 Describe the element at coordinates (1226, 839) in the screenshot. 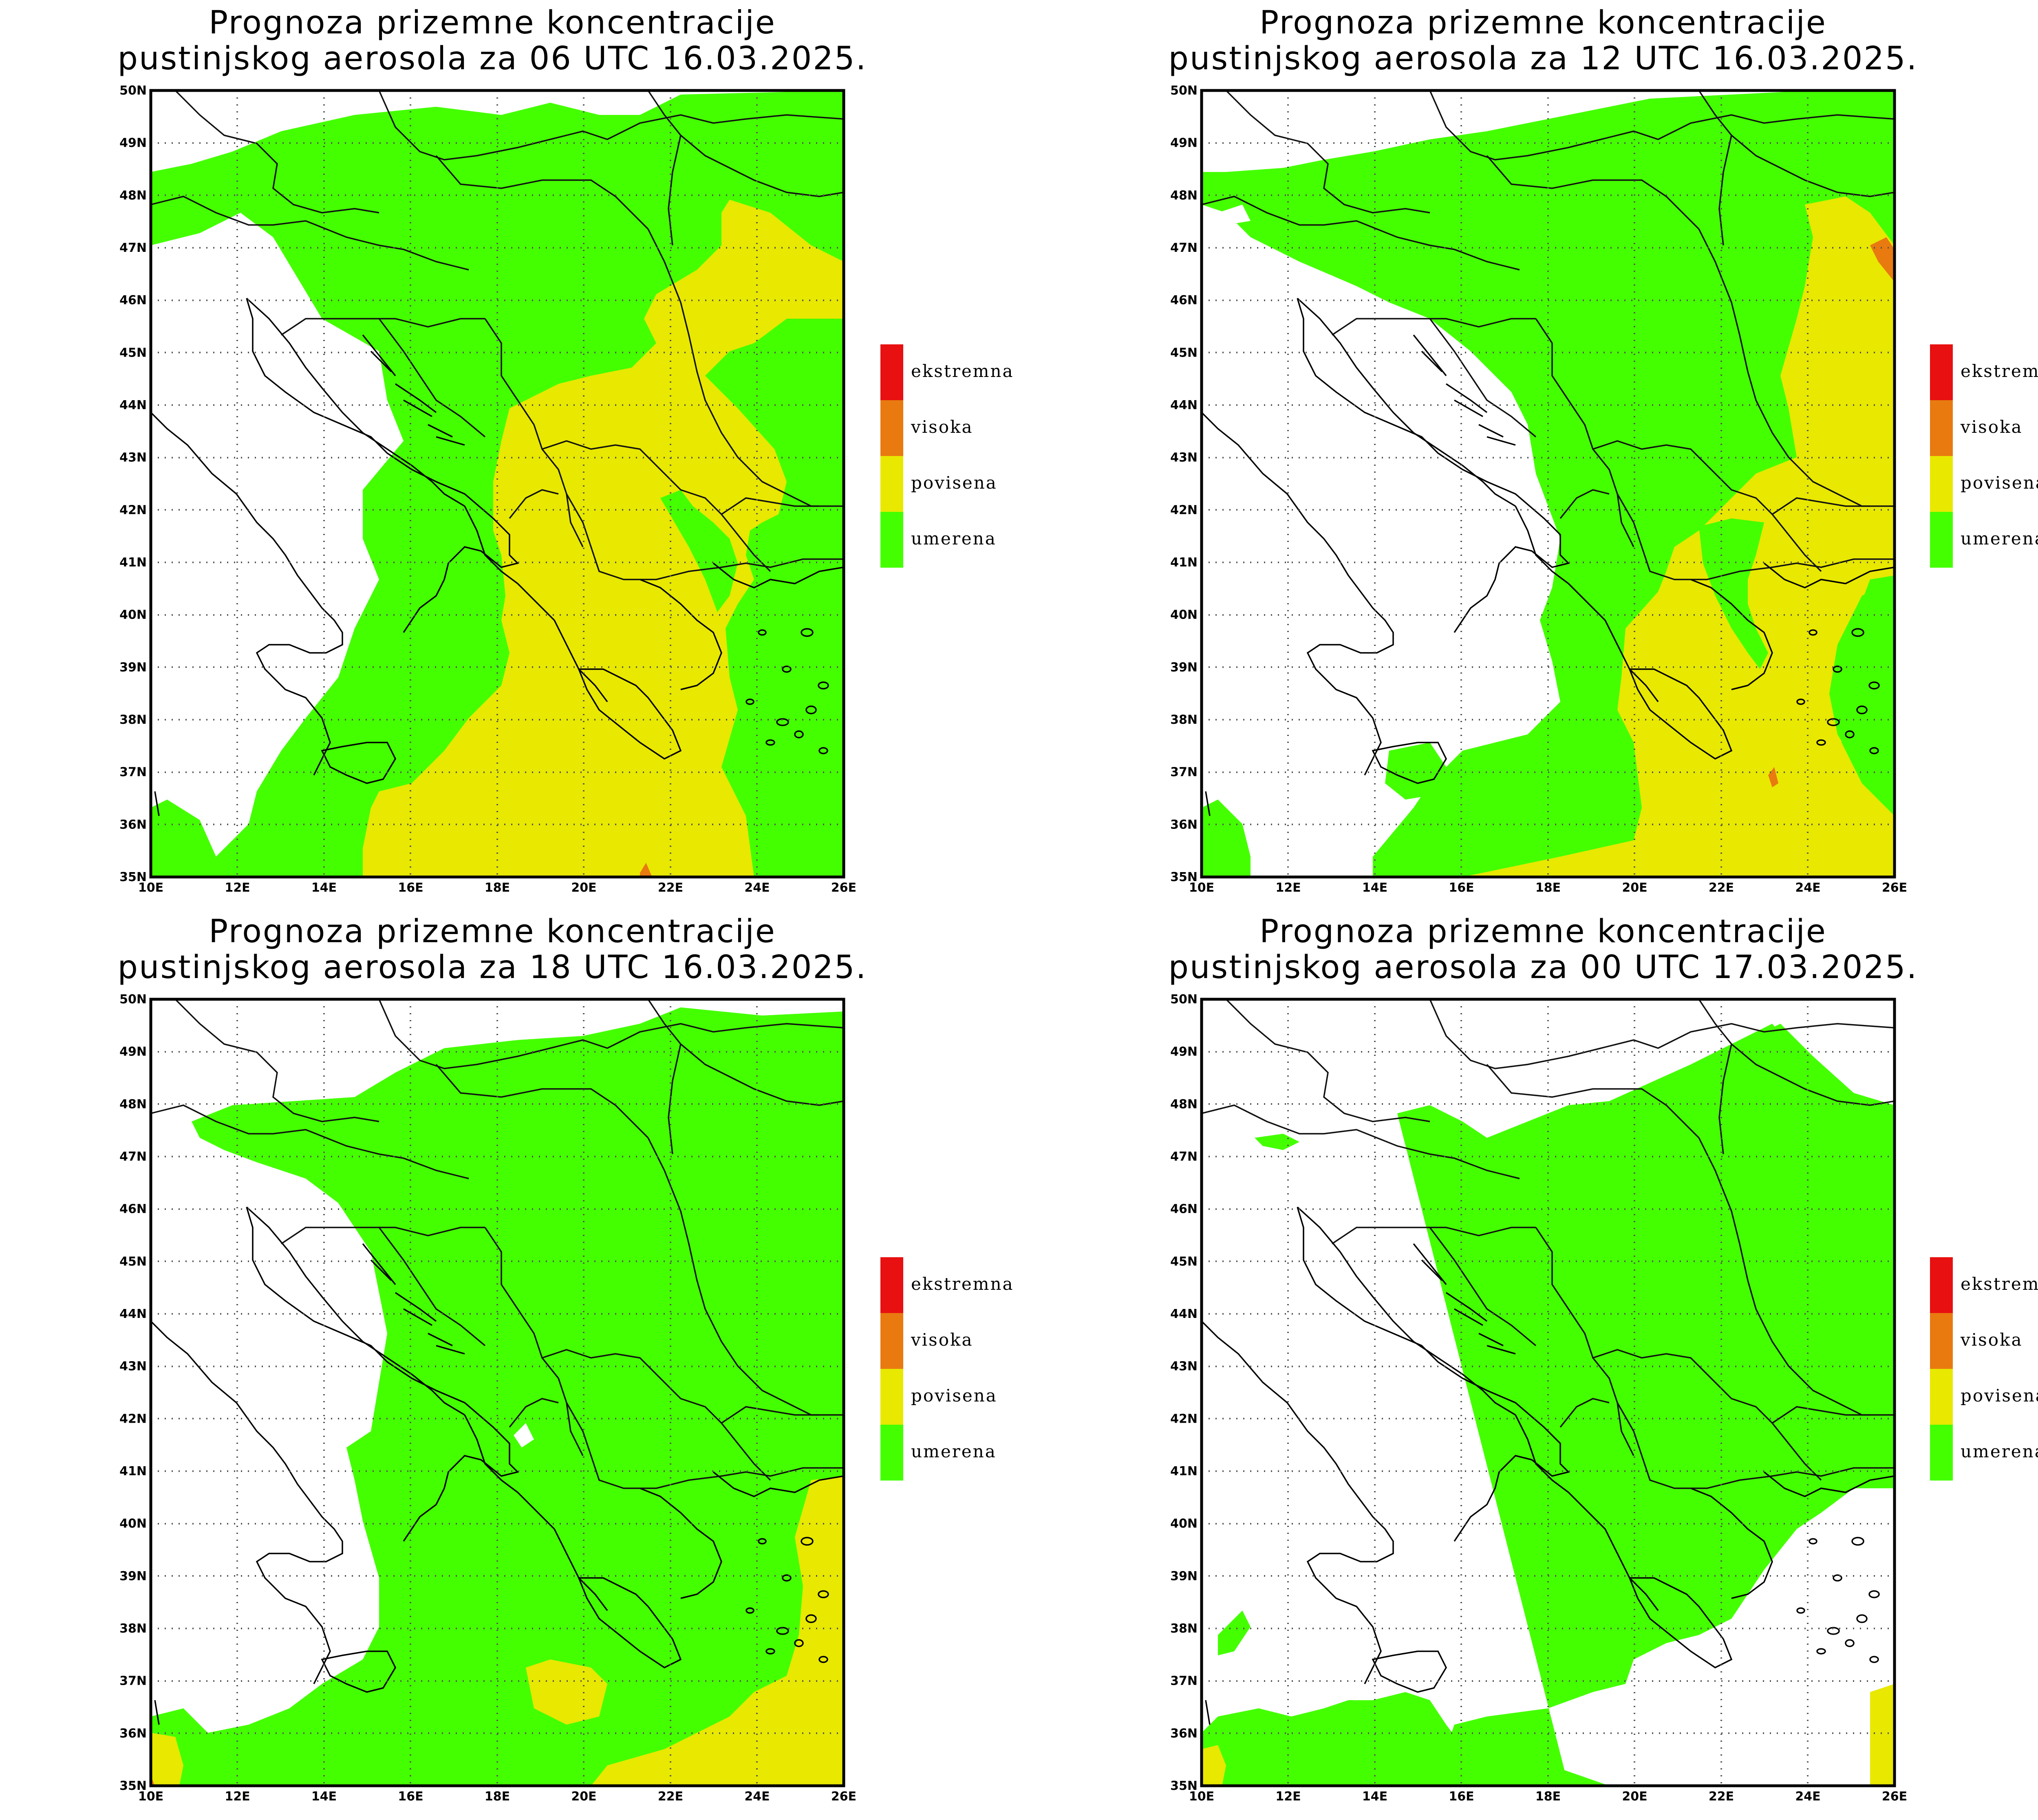

I see `umerena-sw` at that location.